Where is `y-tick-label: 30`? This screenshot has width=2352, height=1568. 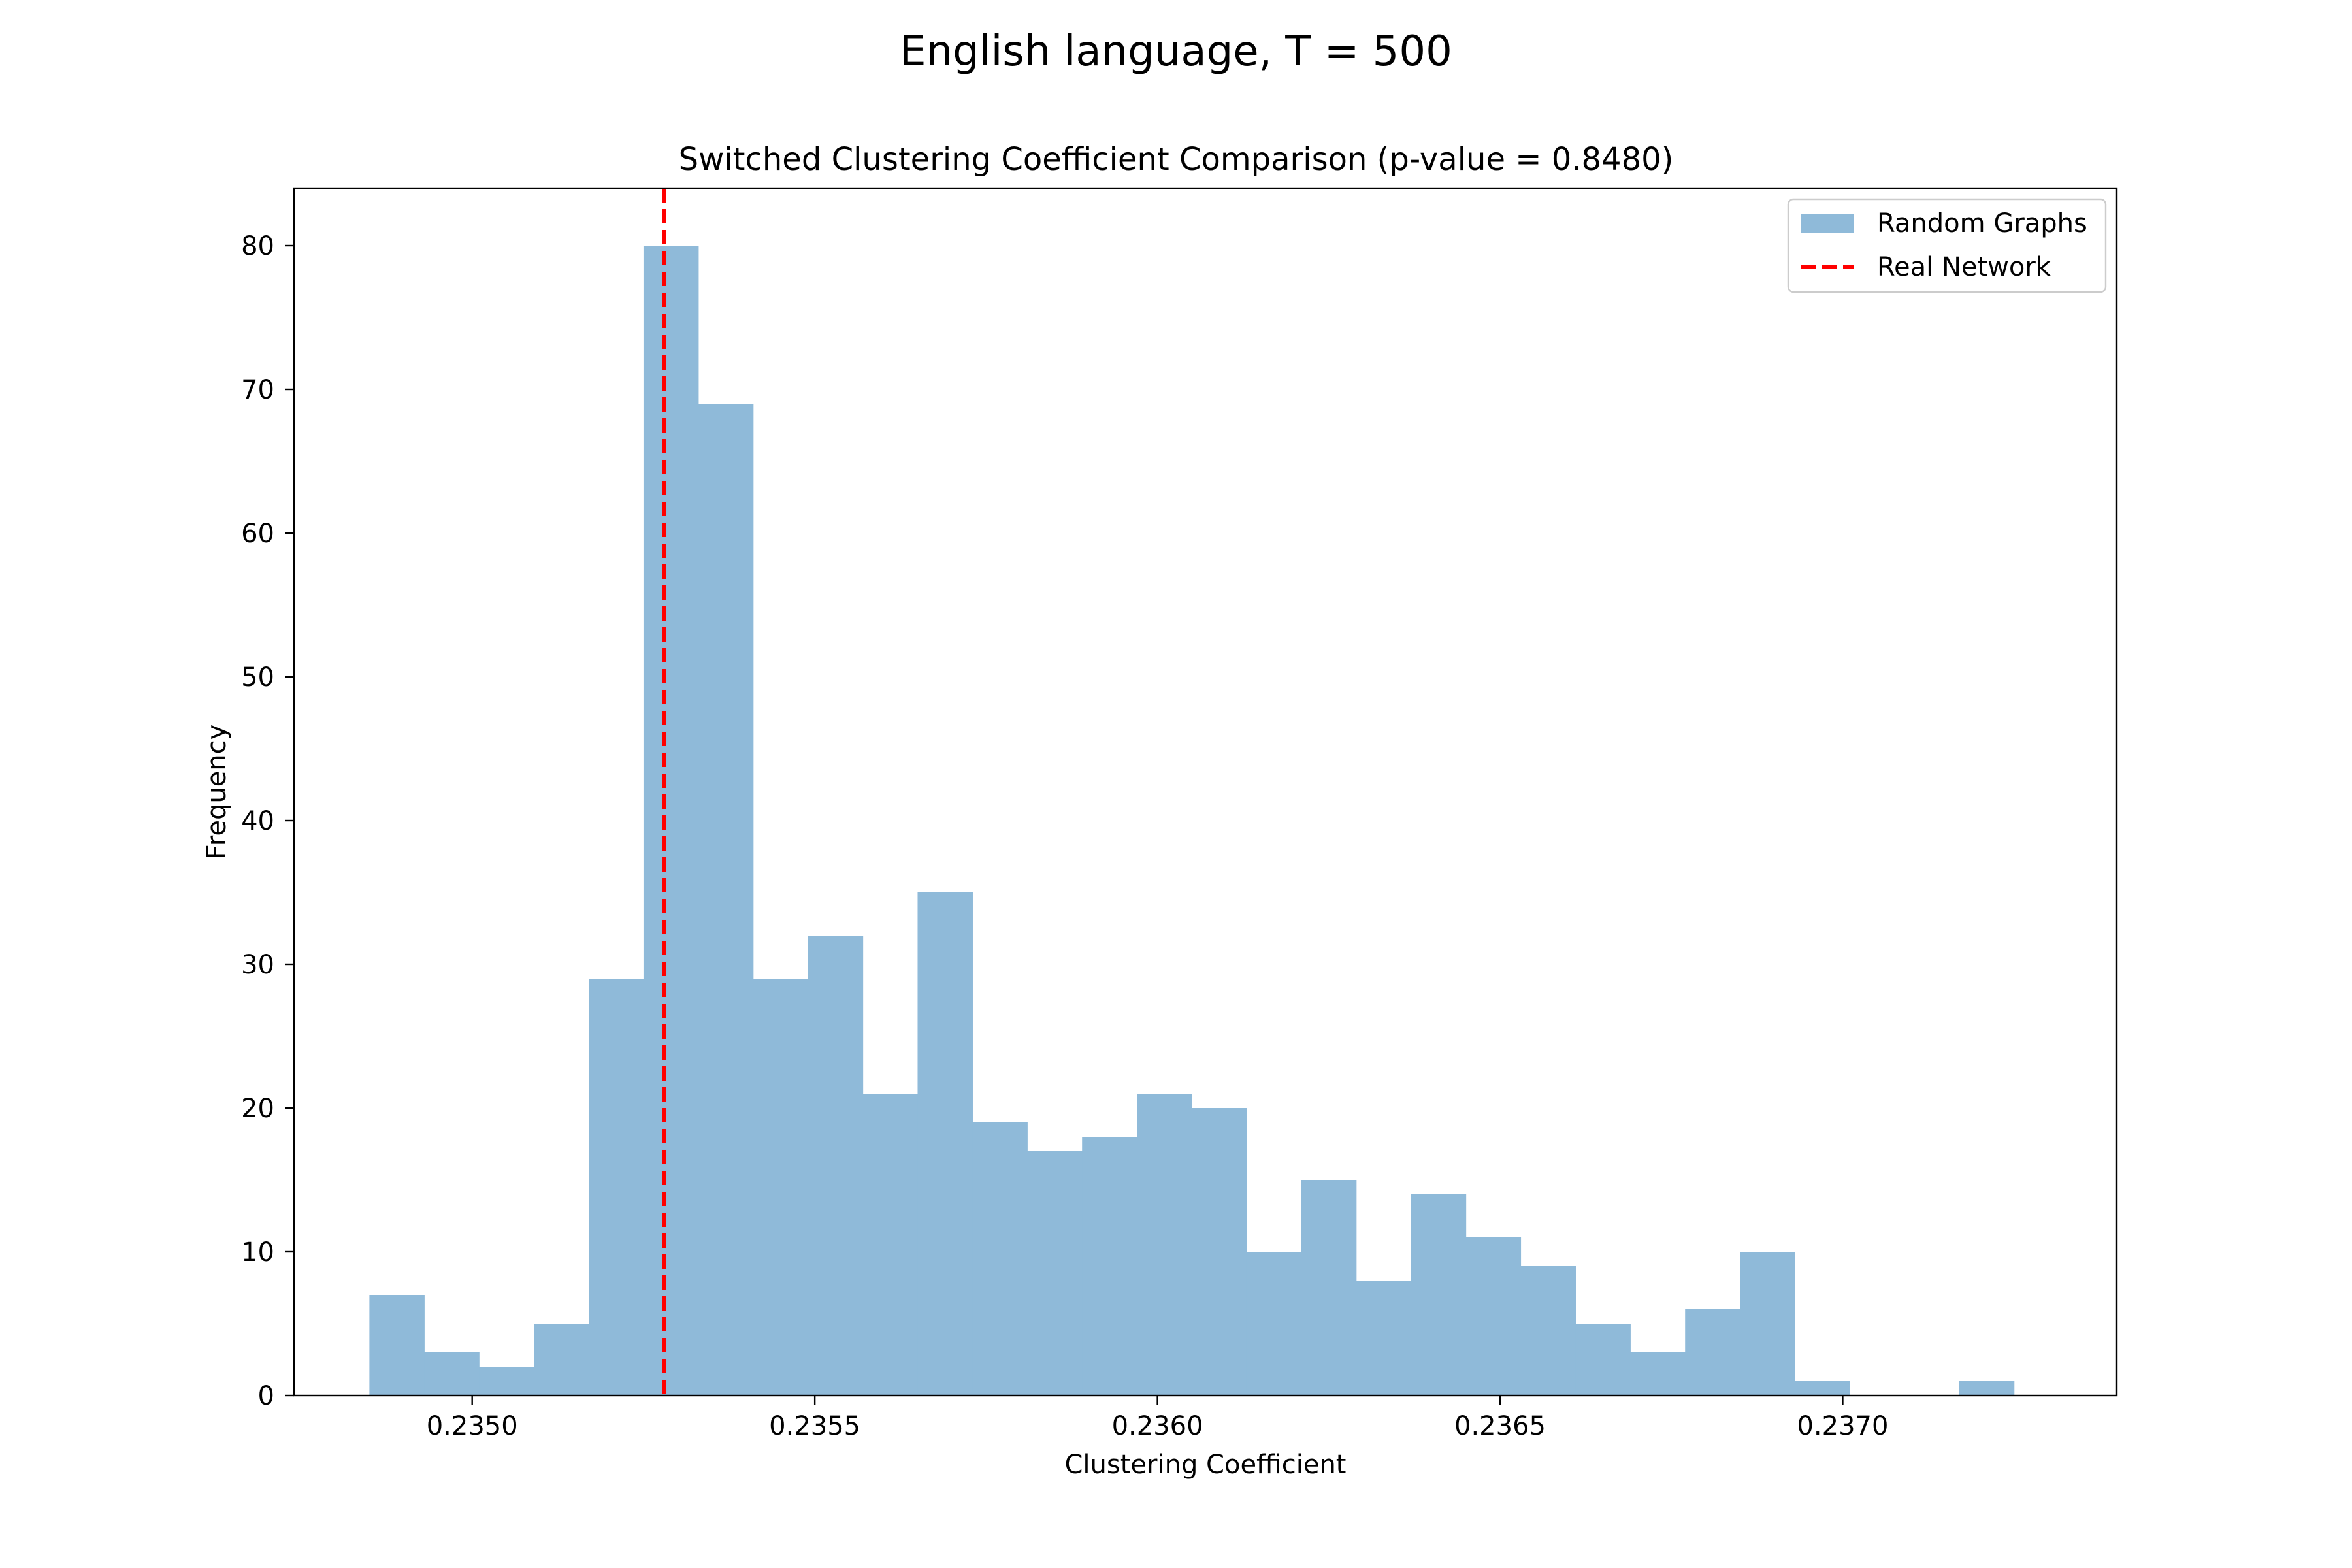 y-tick-label: 30 is located at coordinates (257, 965).